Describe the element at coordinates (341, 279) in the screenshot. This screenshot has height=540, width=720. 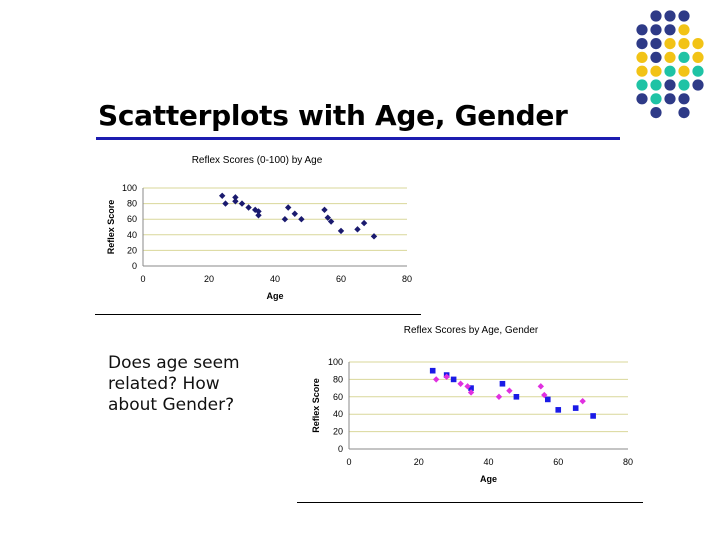
I see `chart1-x-tick-label: 60` at that location.